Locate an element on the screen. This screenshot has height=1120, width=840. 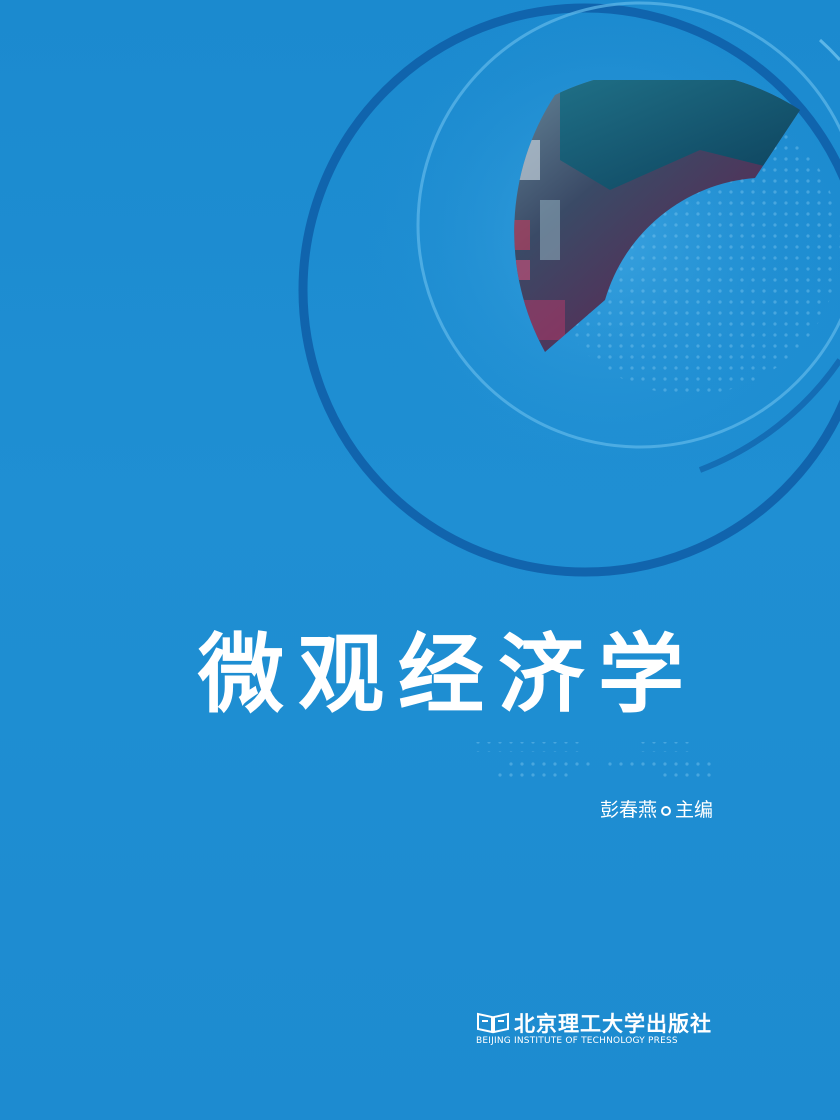
book-title: 微观经济学 is located at coordinates (448, 675).